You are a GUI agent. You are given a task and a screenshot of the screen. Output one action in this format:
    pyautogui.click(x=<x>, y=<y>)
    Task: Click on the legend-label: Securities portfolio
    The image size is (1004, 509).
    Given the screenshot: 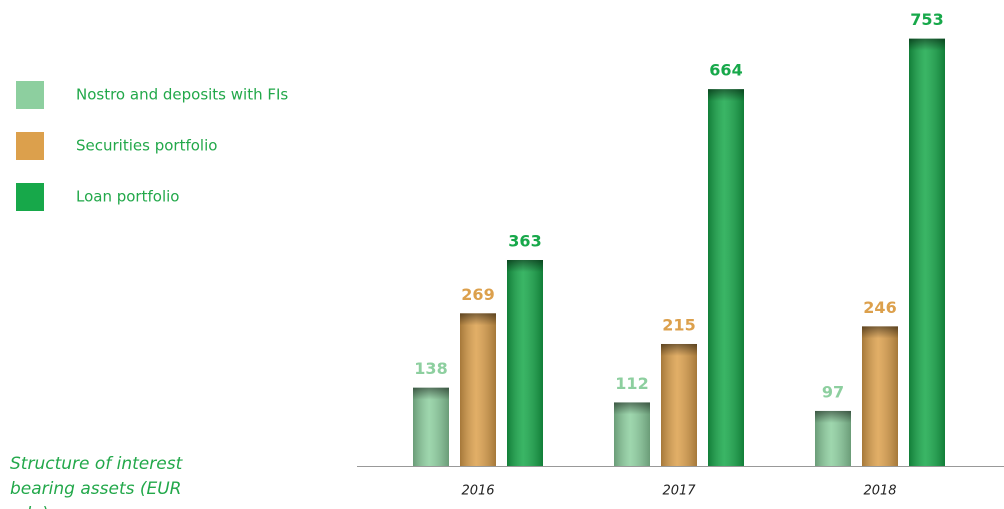 What is the action you would take?
    pyautogui.click(x=146, y=146)
    